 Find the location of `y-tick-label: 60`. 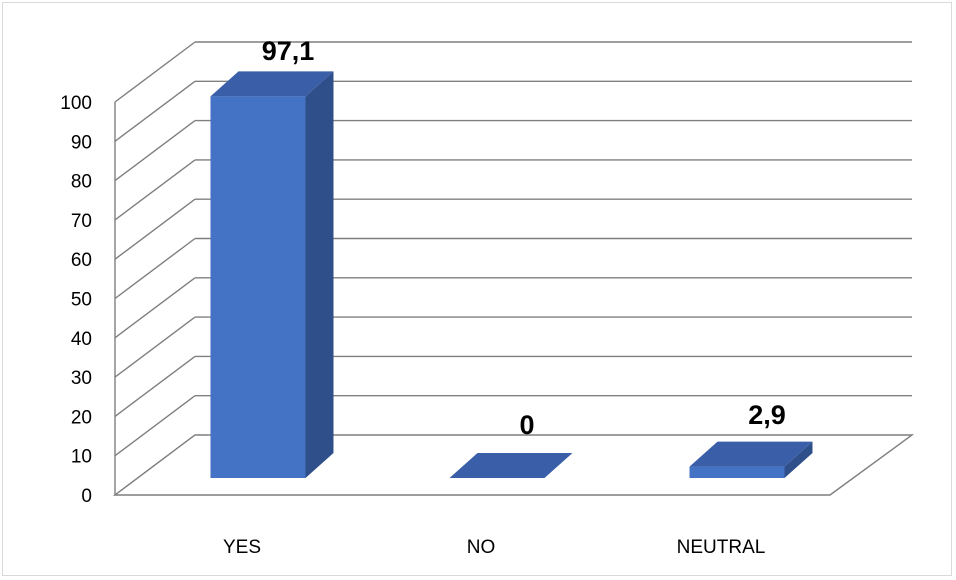

y-tick-label: 60 is located at coordinates (81, 260).